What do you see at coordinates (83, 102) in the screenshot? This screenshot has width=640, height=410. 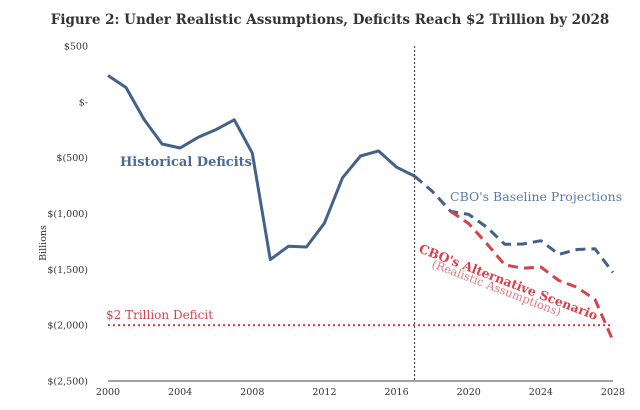 I see `y-tick-label: $-` at bounding box center [83, 102].